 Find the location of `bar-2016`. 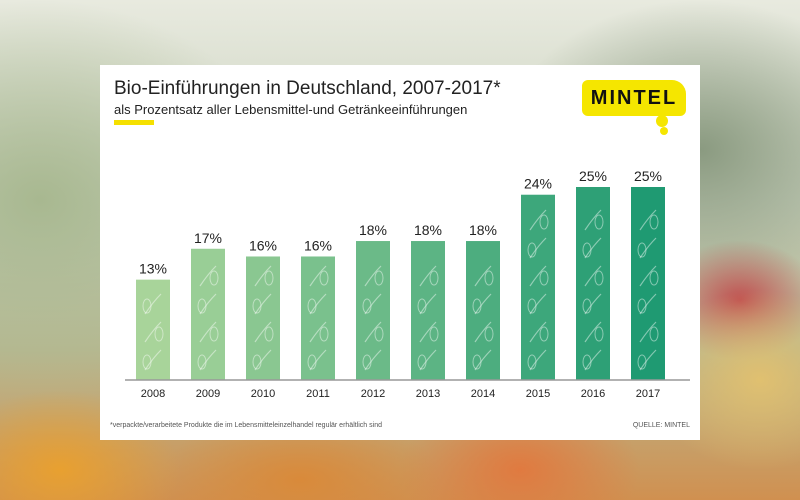

bar-2016 is located at coordinates (593, 283).